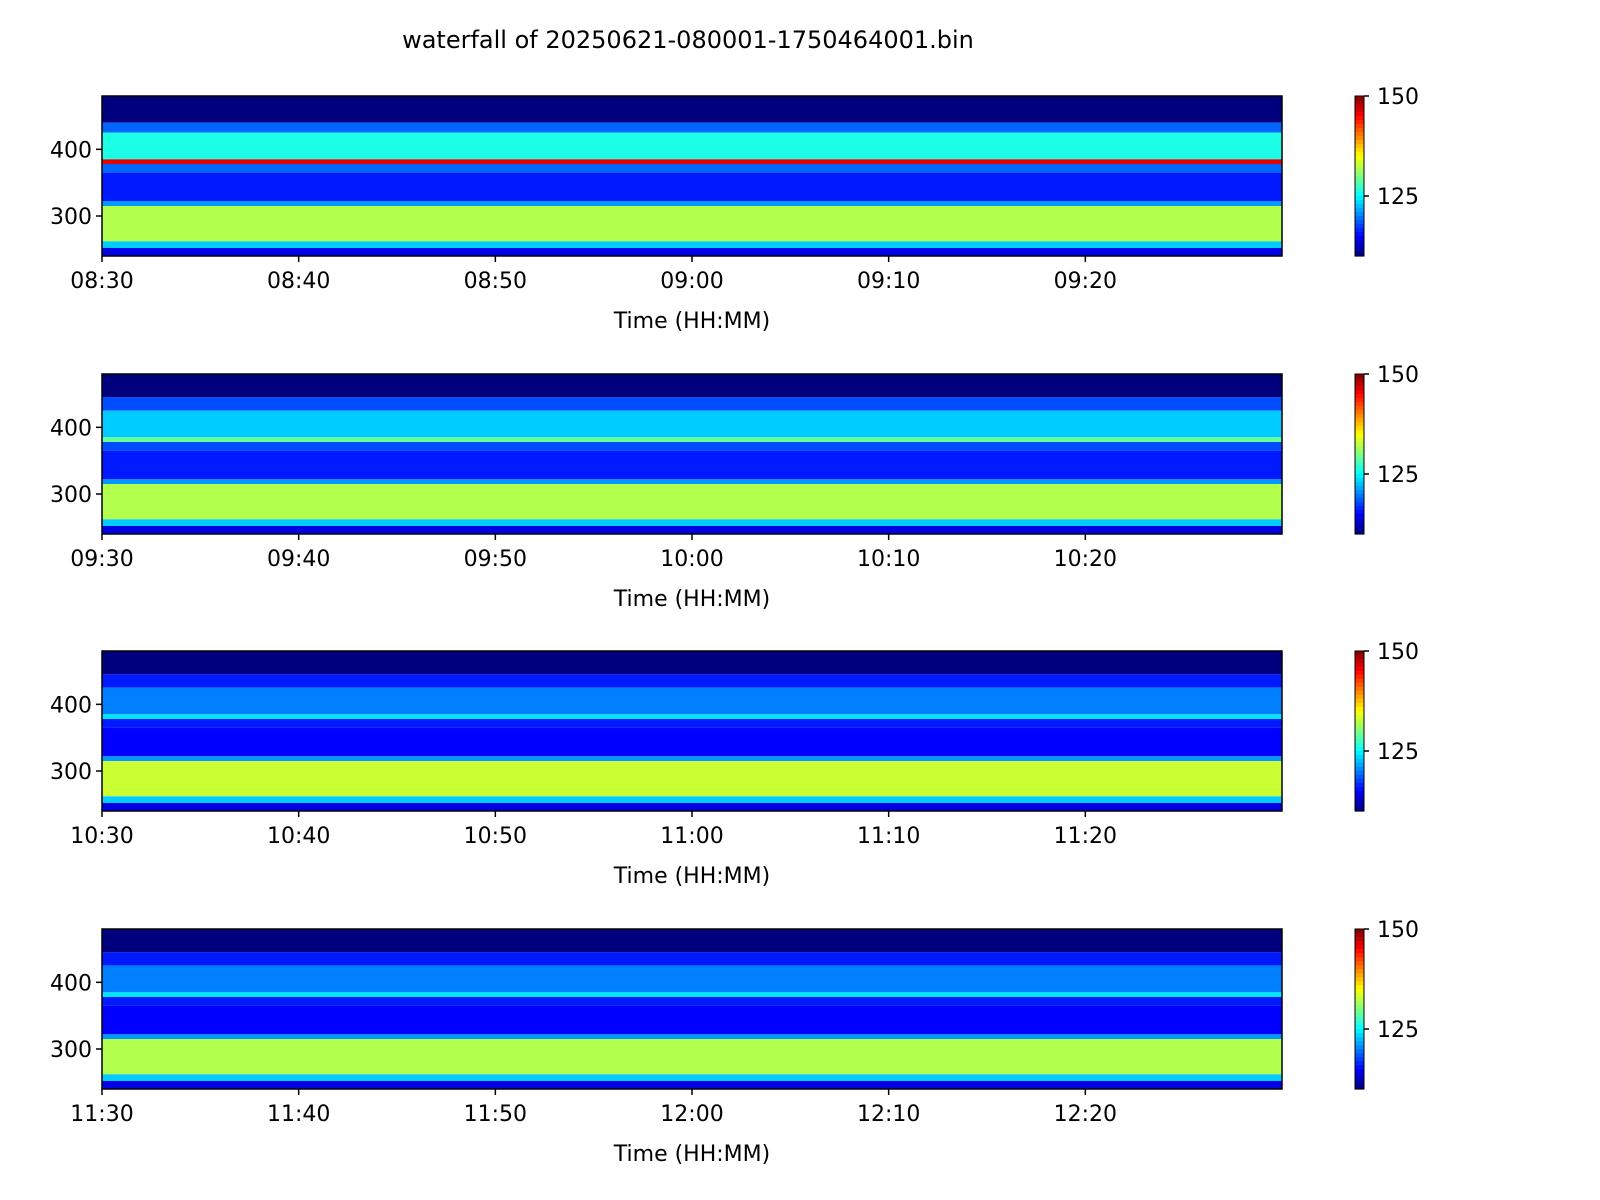 This screenshot has height=1200, width=1600. I want to click on colorbar: 125 150, so click(1386, 171).